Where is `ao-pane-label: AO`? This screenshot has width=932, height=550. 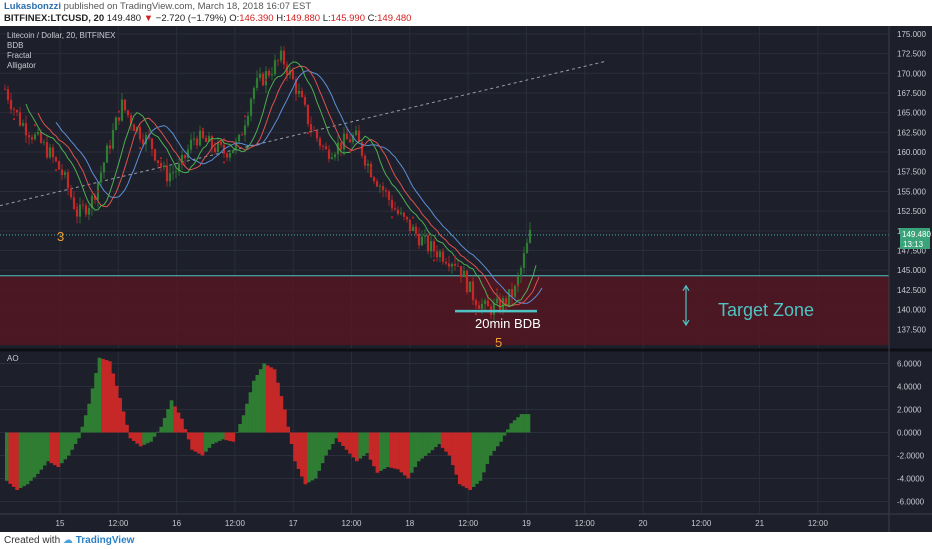
ao-pane-label: AO is located at coordinates (13, 358).